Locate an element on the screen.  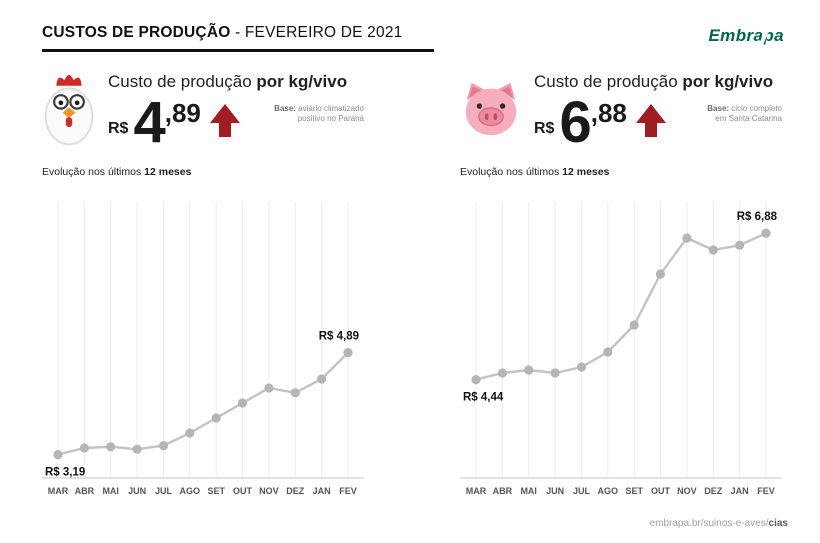
pig-icon is located at coordinates (491, 109).